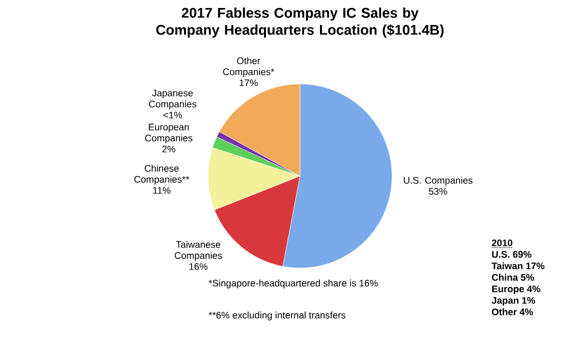 Image resolution: width=575 pixels, height=354 pixels. I want to click on slice-label: U.S. Companies, so click(438, 181).